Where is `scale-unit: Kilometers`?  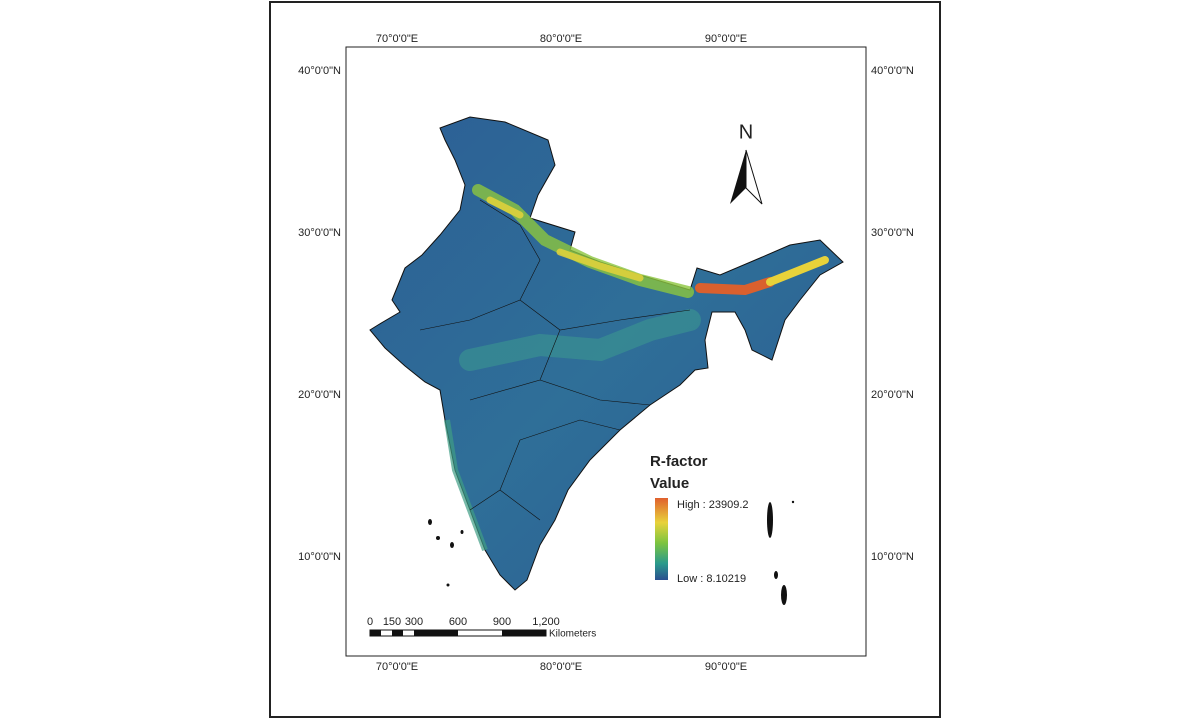
scale-unit: Kilometers is located at coordinates (572, 634).